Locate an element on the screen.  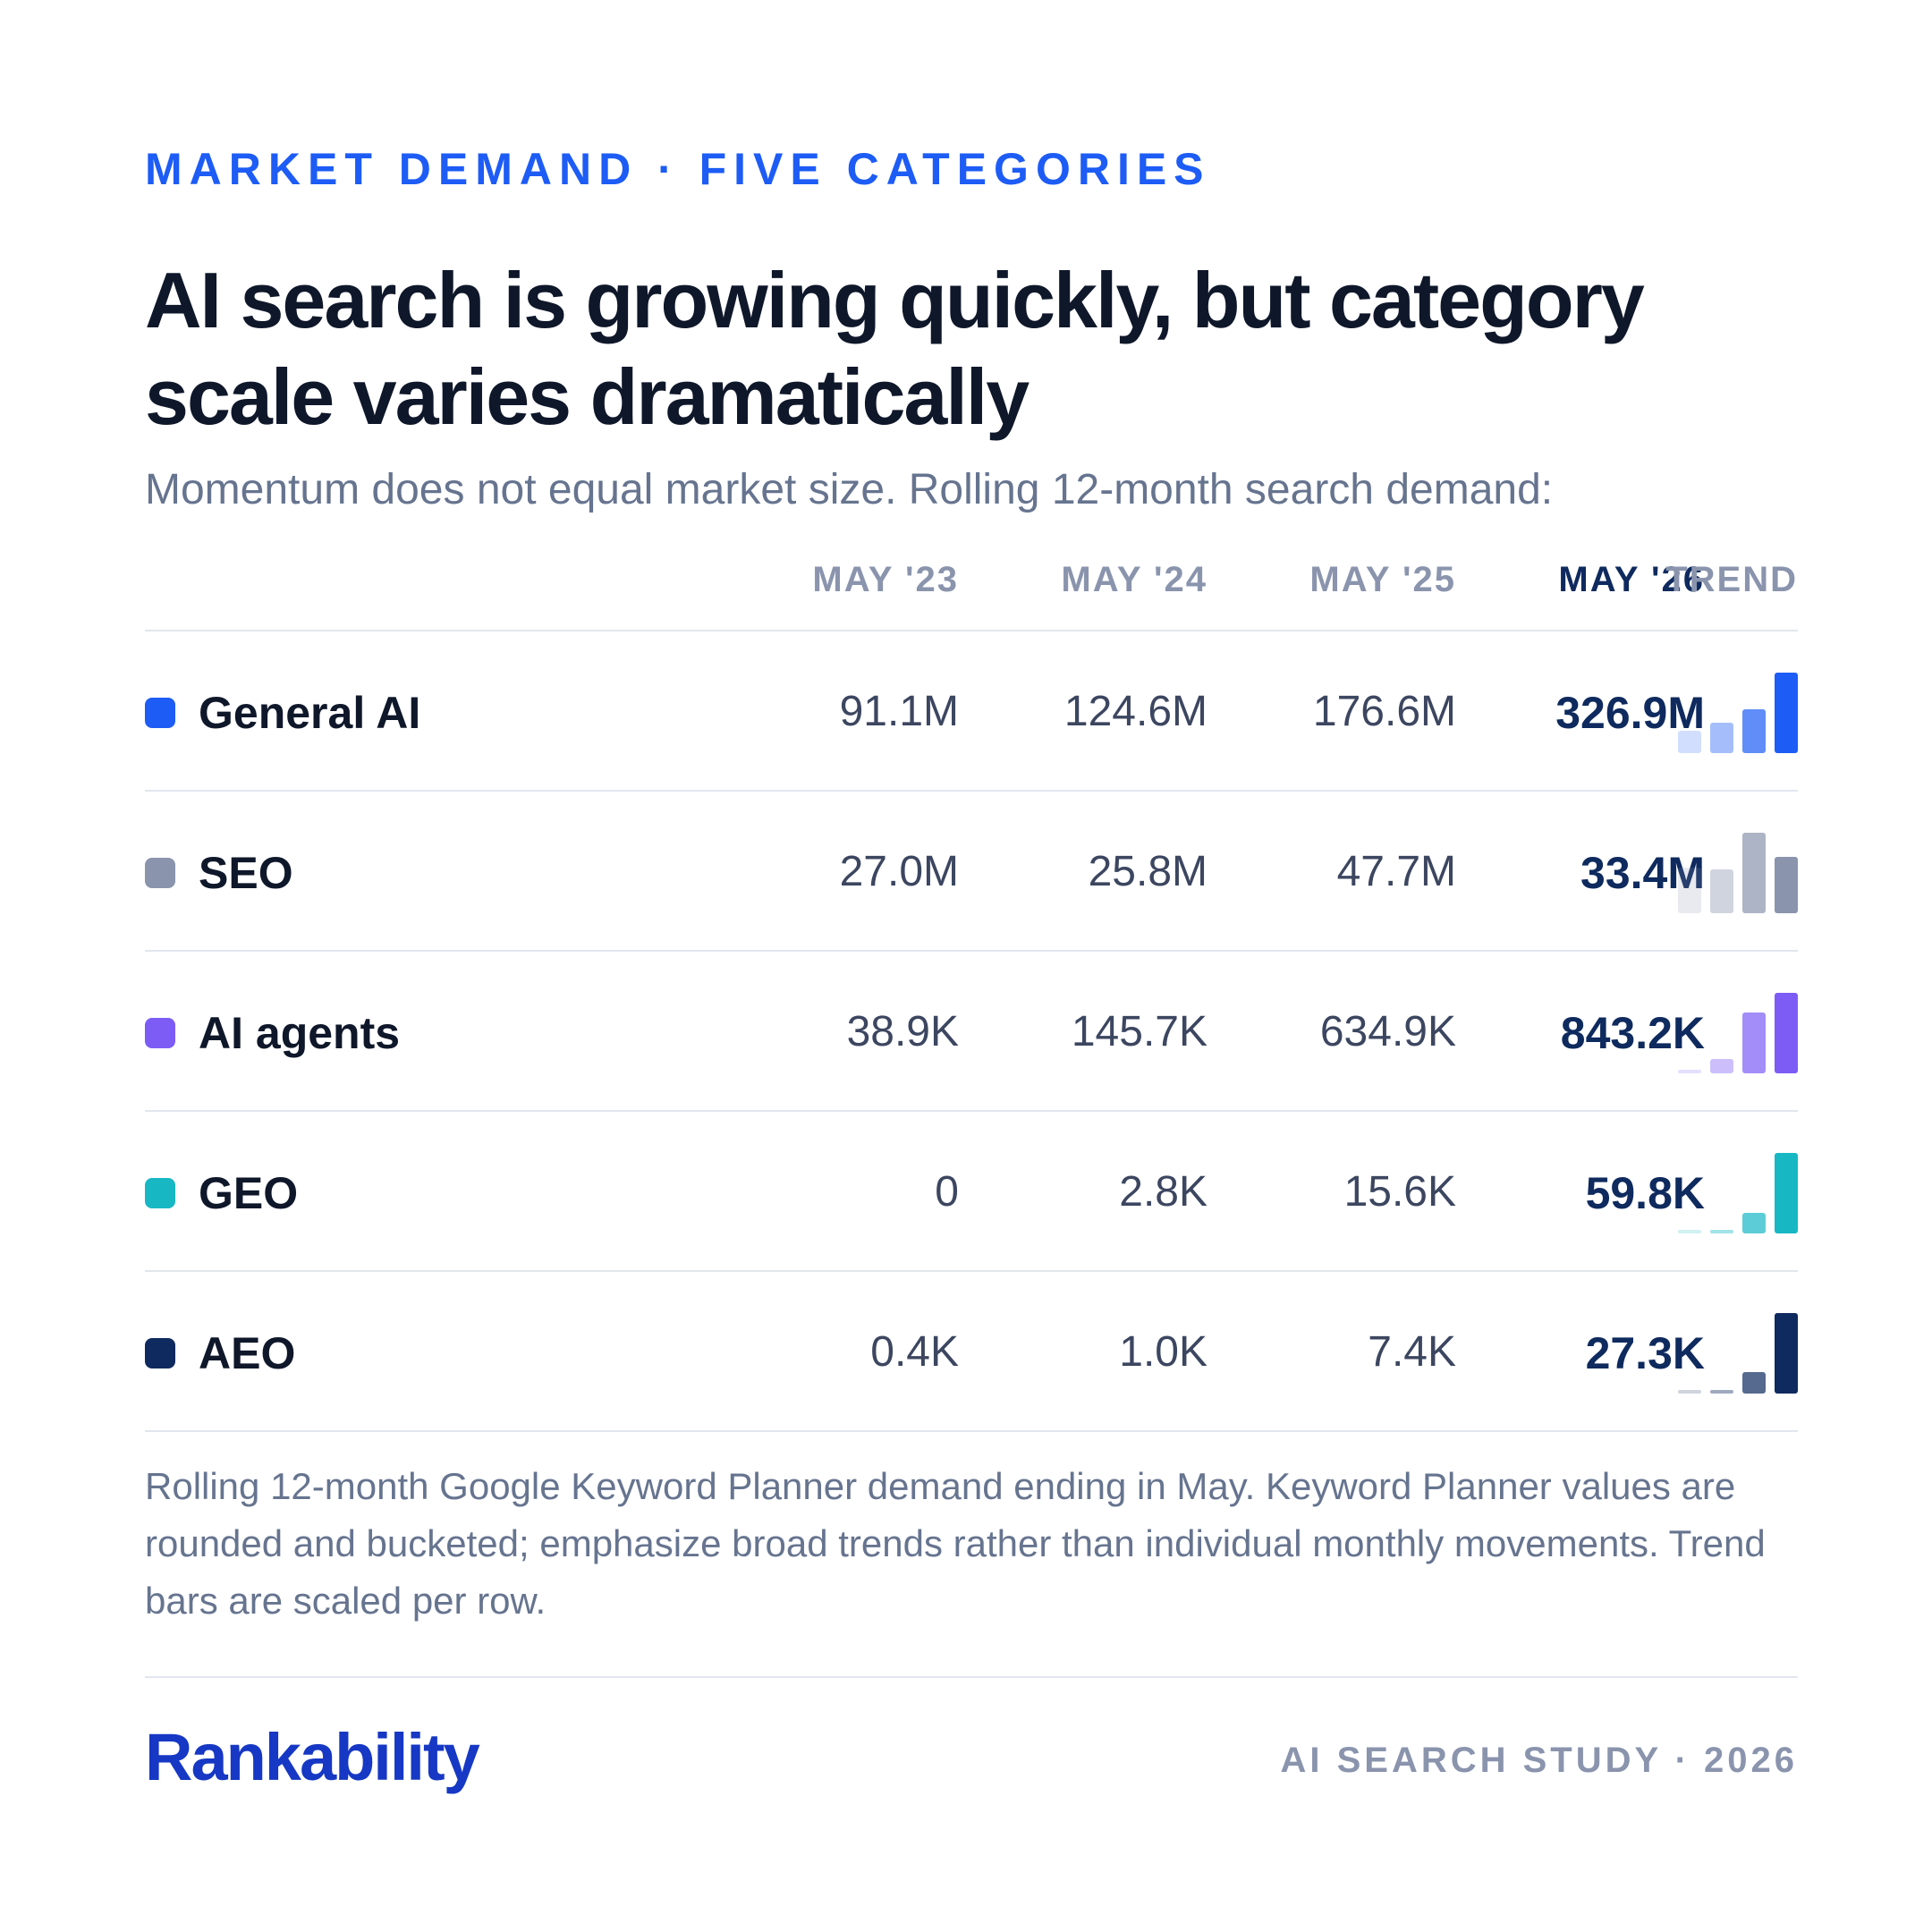
value-cell: 843.2K is located at coordinates (1632, 1033).